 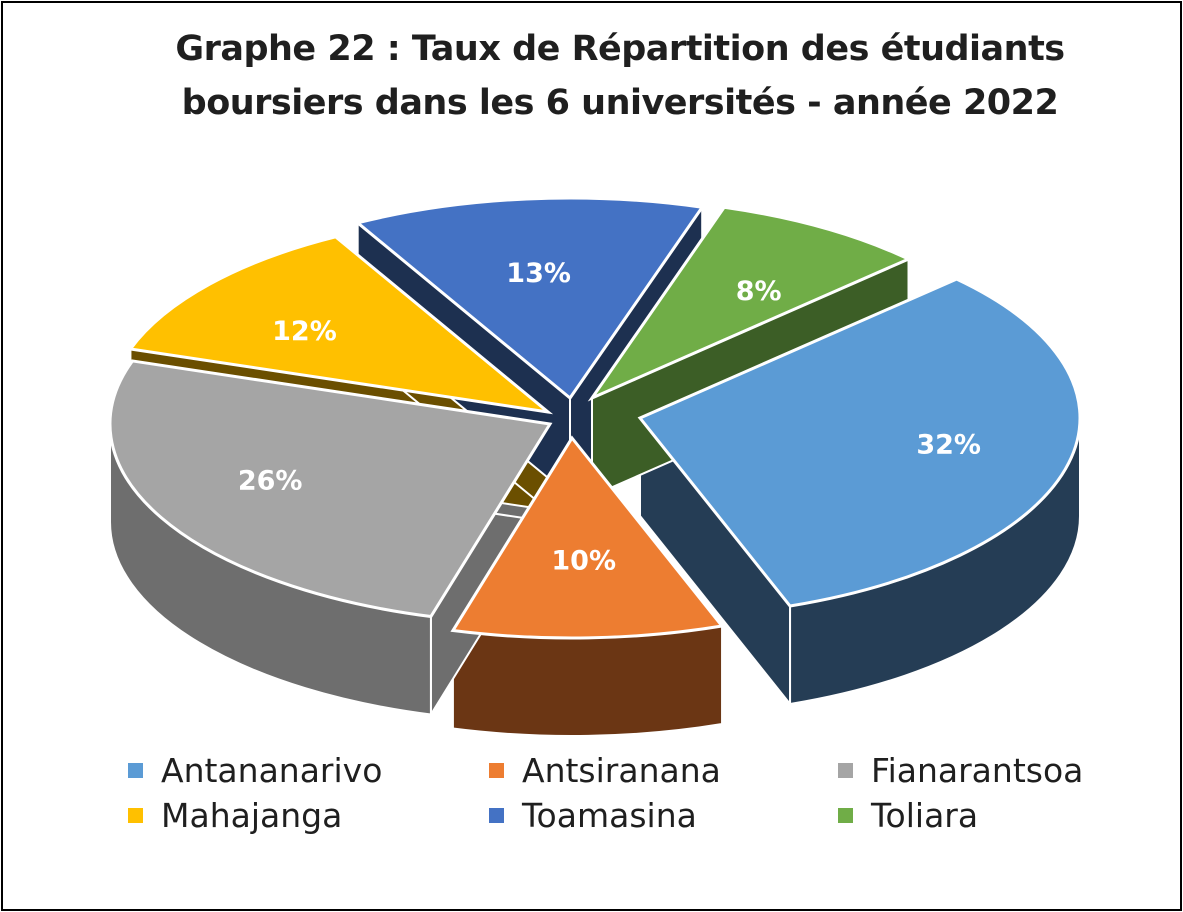 What do you see at coordinates (587, 537) in the screenshot?
I see `pie-slice-antsiranana` at bounding box center [587, 537].